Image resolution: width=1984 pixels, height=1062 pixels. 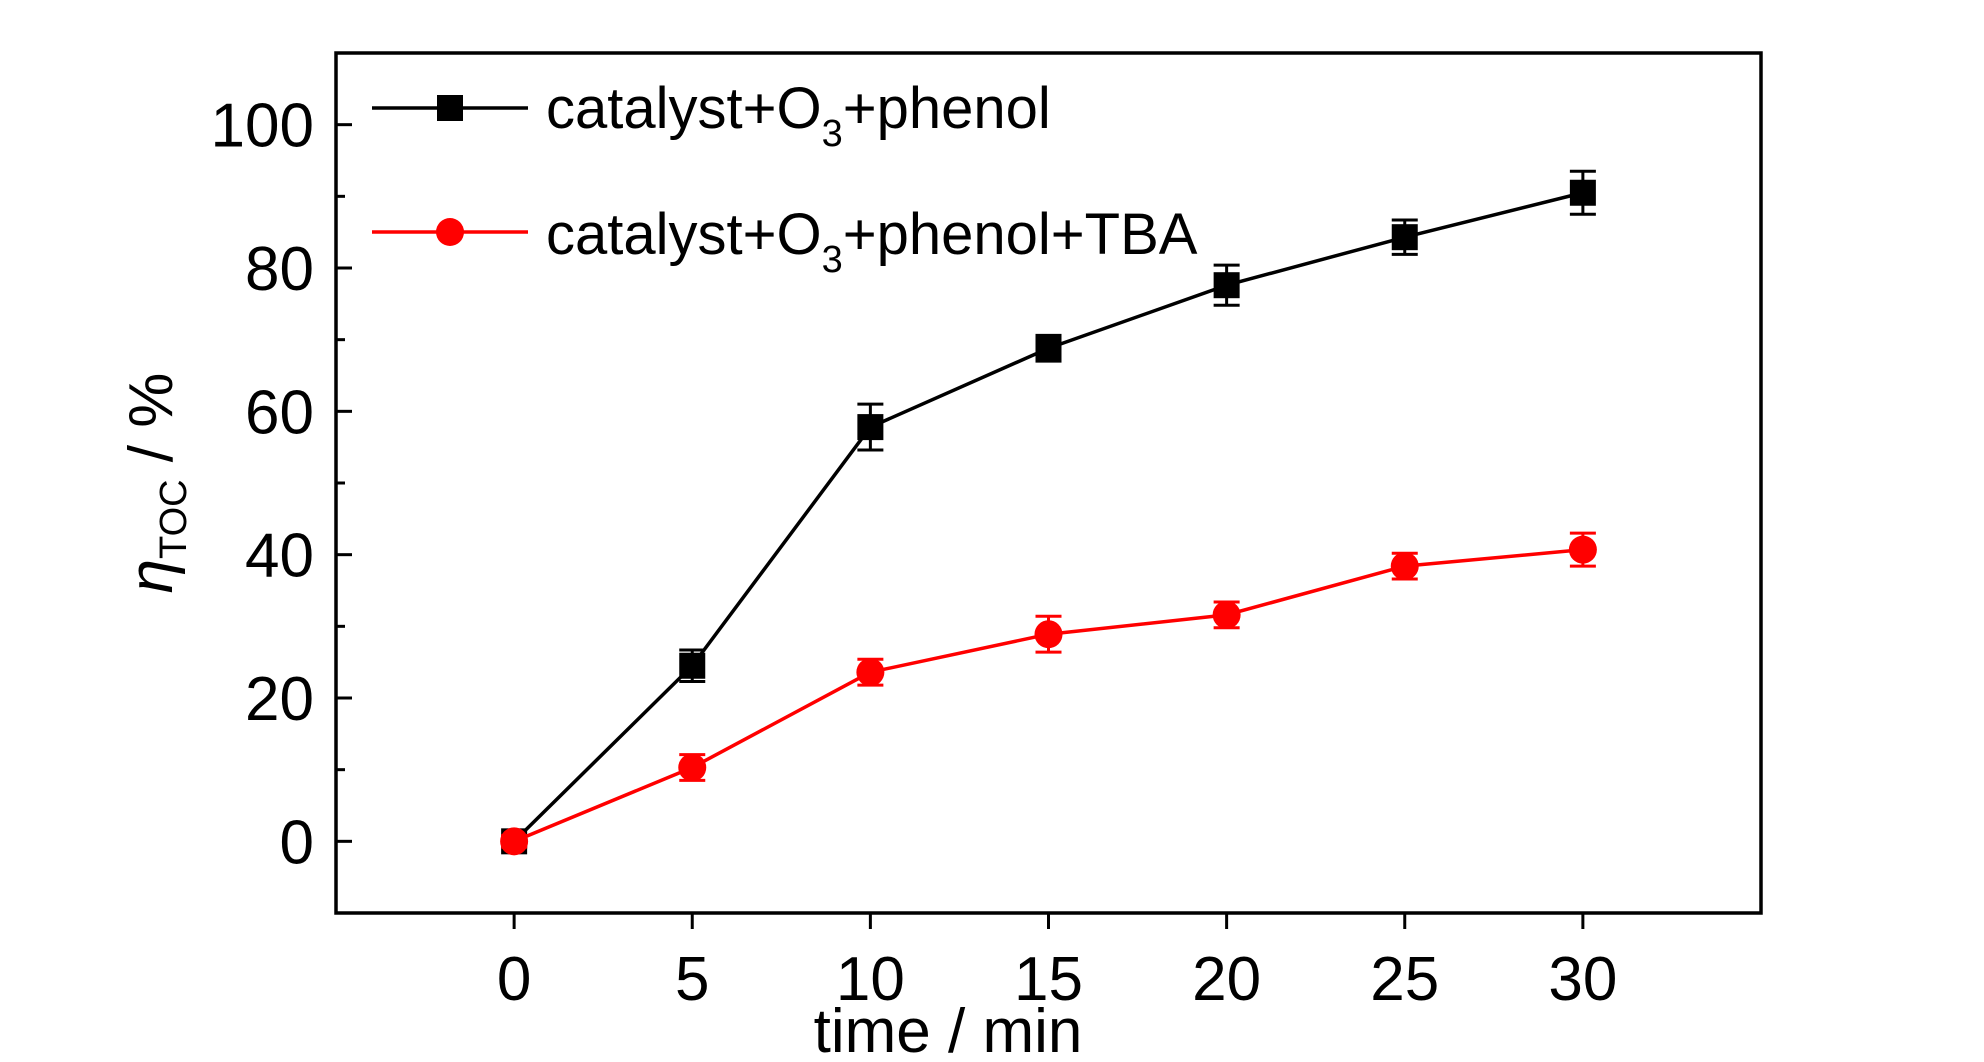 What do you see at coordinates (948, 1029) in the screenshot?
I see `x-axis-title: time / min` at bounding box center [948, 1029].